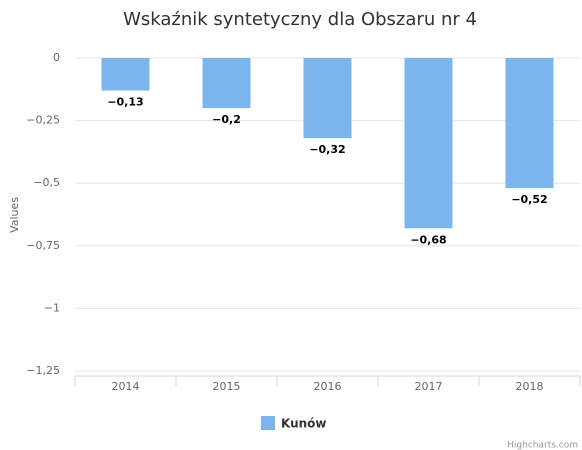 This screenshot has width=582, height=450. What do you see at coordinates (268, 423) in the screenshot?
I see `legend-swatch` at bounding box center [268, 423].